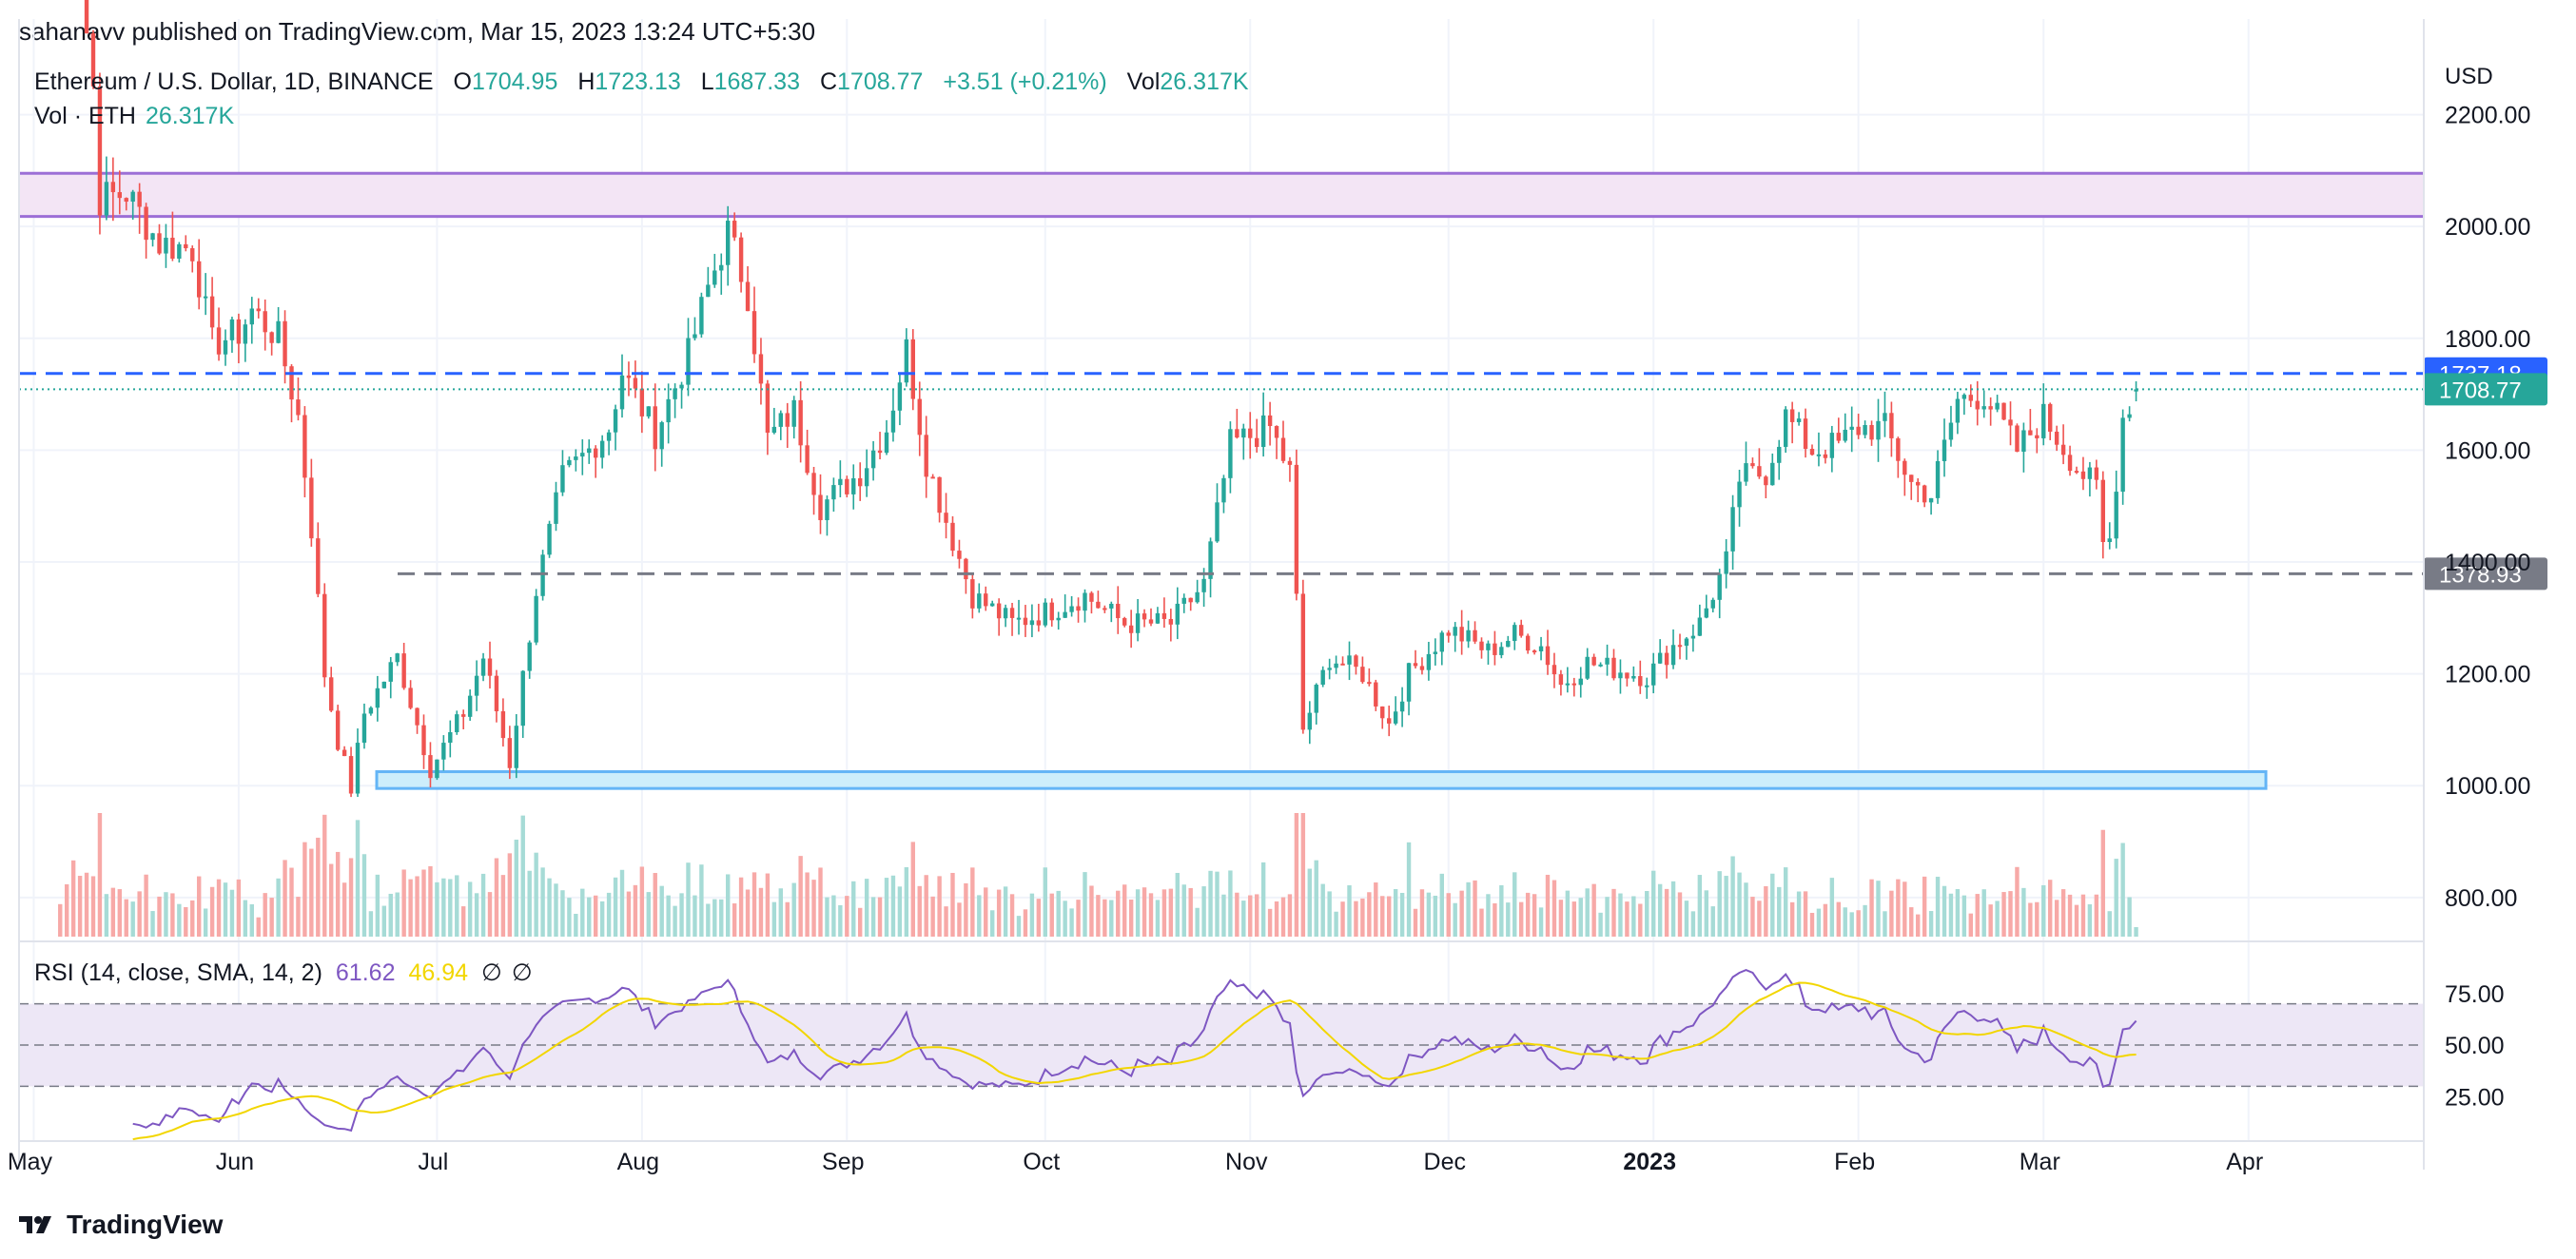 The height and width of the screenshot is (1259, 2576). I want to click on rsi-setting-icon-1: ∅, so click(491, 972).